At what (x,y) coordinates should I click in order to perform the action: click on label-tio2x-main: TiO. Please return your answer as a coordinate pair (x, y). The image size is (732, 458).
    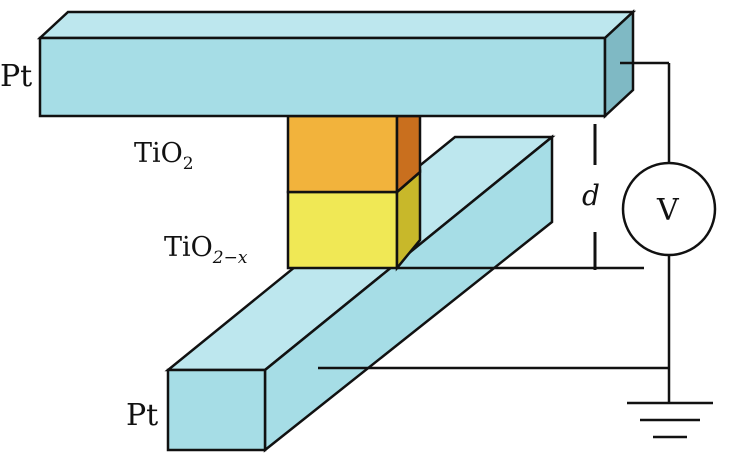
    Looking at the image, I should click on (188, 247).